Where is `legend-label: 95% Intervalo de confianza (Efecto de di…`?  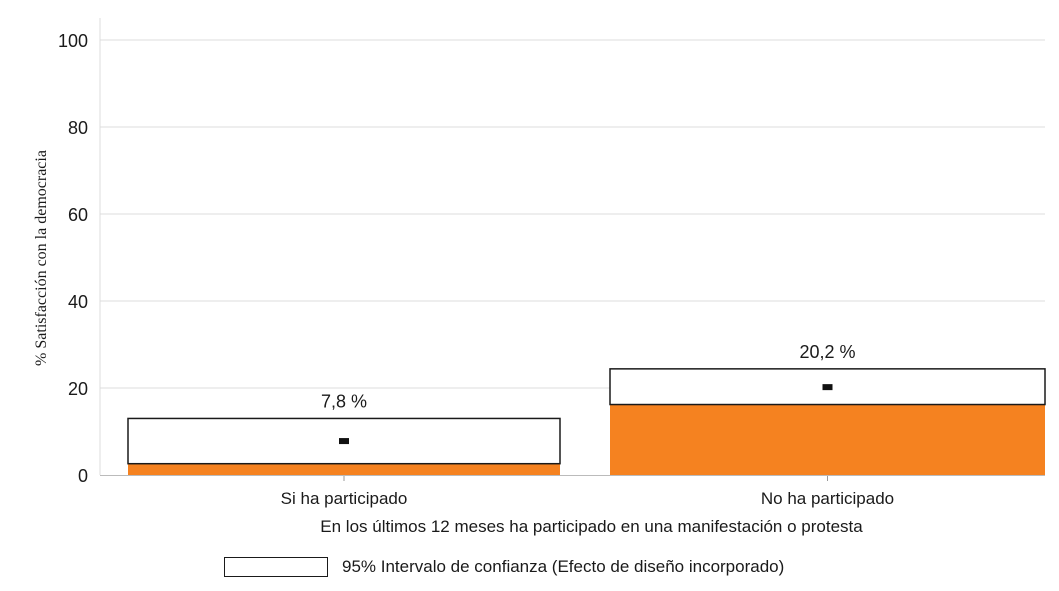 legend-label: 95% Intervalo de confianza (Efecto de di… is located at coordinates (563, 566).